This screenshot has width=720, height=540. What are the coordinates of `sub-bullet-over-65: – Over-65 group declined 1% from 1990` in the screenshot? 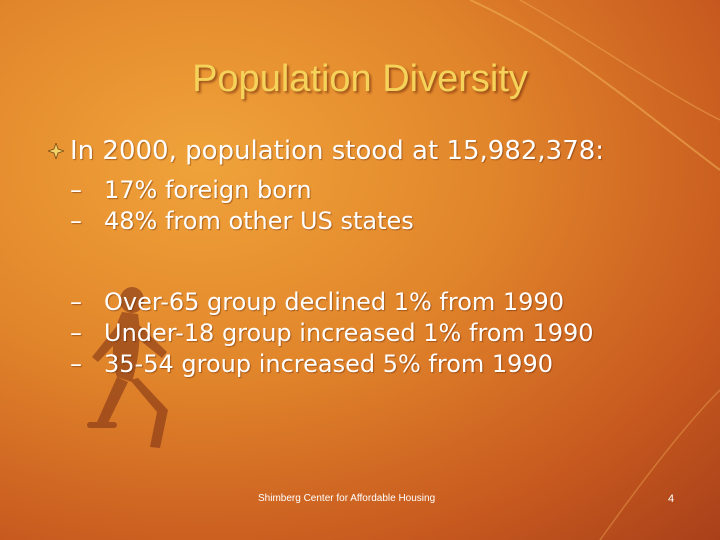 It's located at (370, 302).